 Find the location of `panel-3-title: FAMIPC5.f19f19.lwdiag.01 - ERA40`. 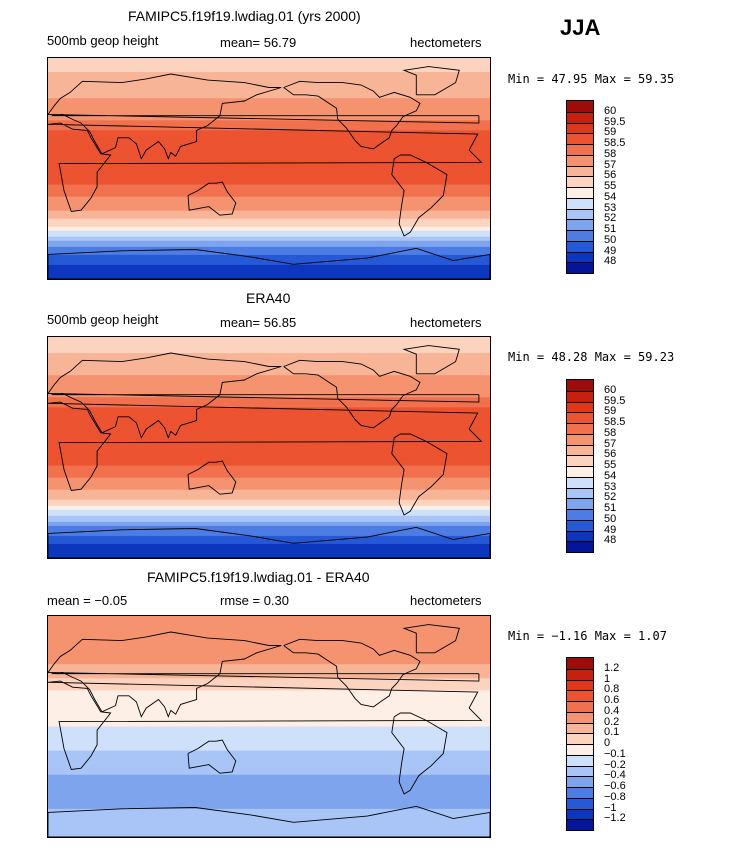

panel-3-title: FAMIPC5.f19f19.lwdiag.01 - ERA40 is located at coordinates (258, 577).